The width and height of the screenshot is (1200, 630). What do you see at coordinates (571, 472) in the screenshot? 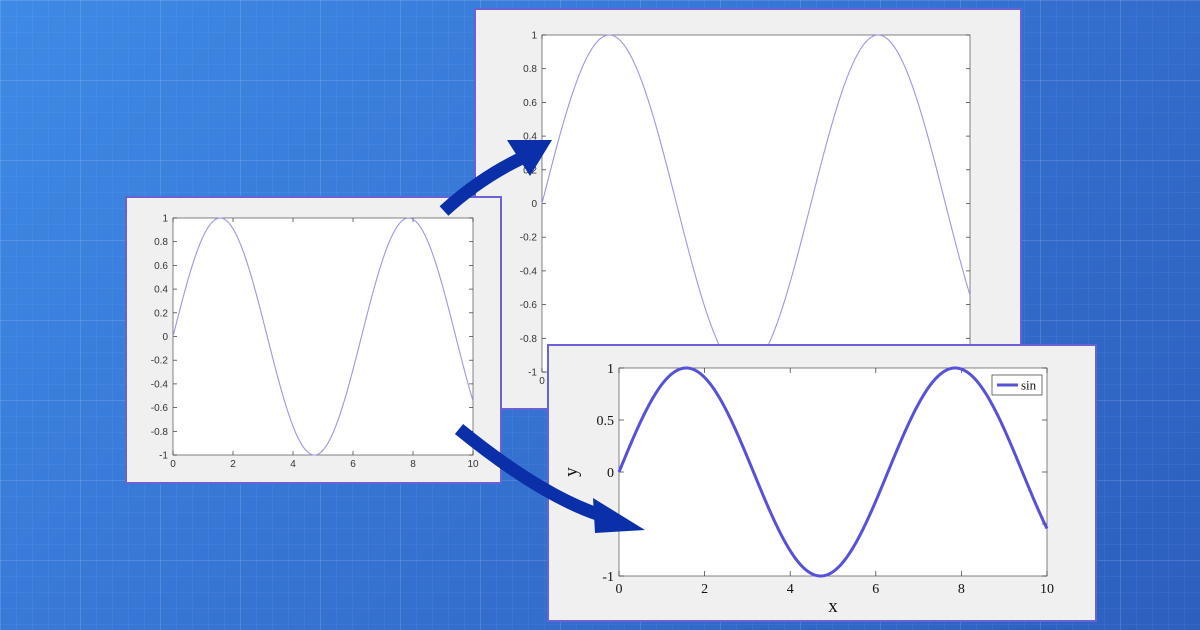
I see `y-axis-label: y` at bounding box center [571, 472].